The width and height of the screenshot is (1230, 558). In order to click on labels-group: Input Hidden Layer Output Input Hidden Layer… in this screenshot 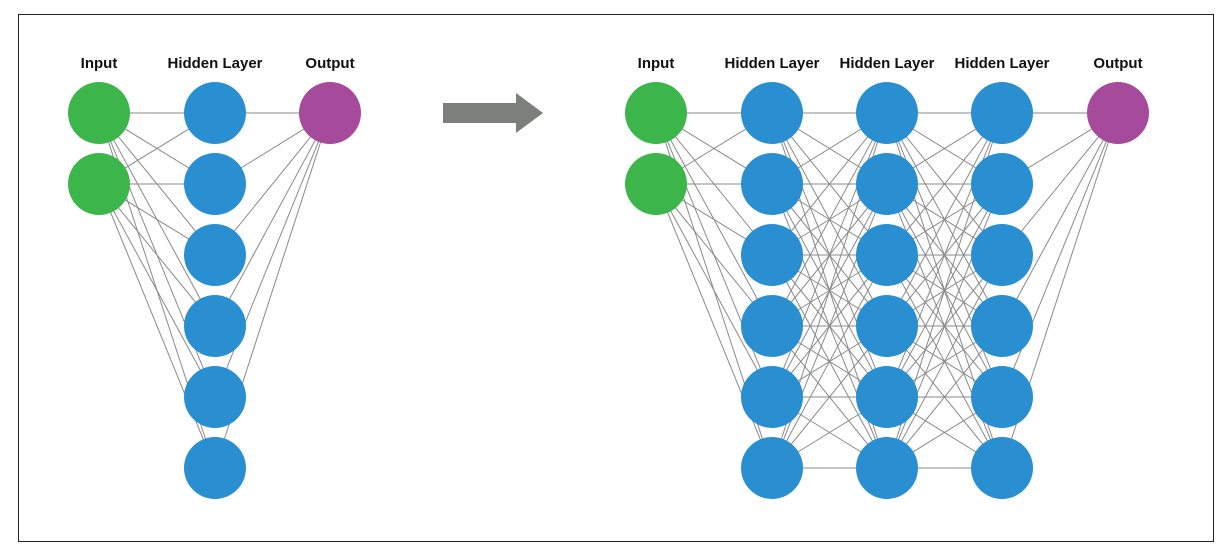, I will do `click(612, 63)`.